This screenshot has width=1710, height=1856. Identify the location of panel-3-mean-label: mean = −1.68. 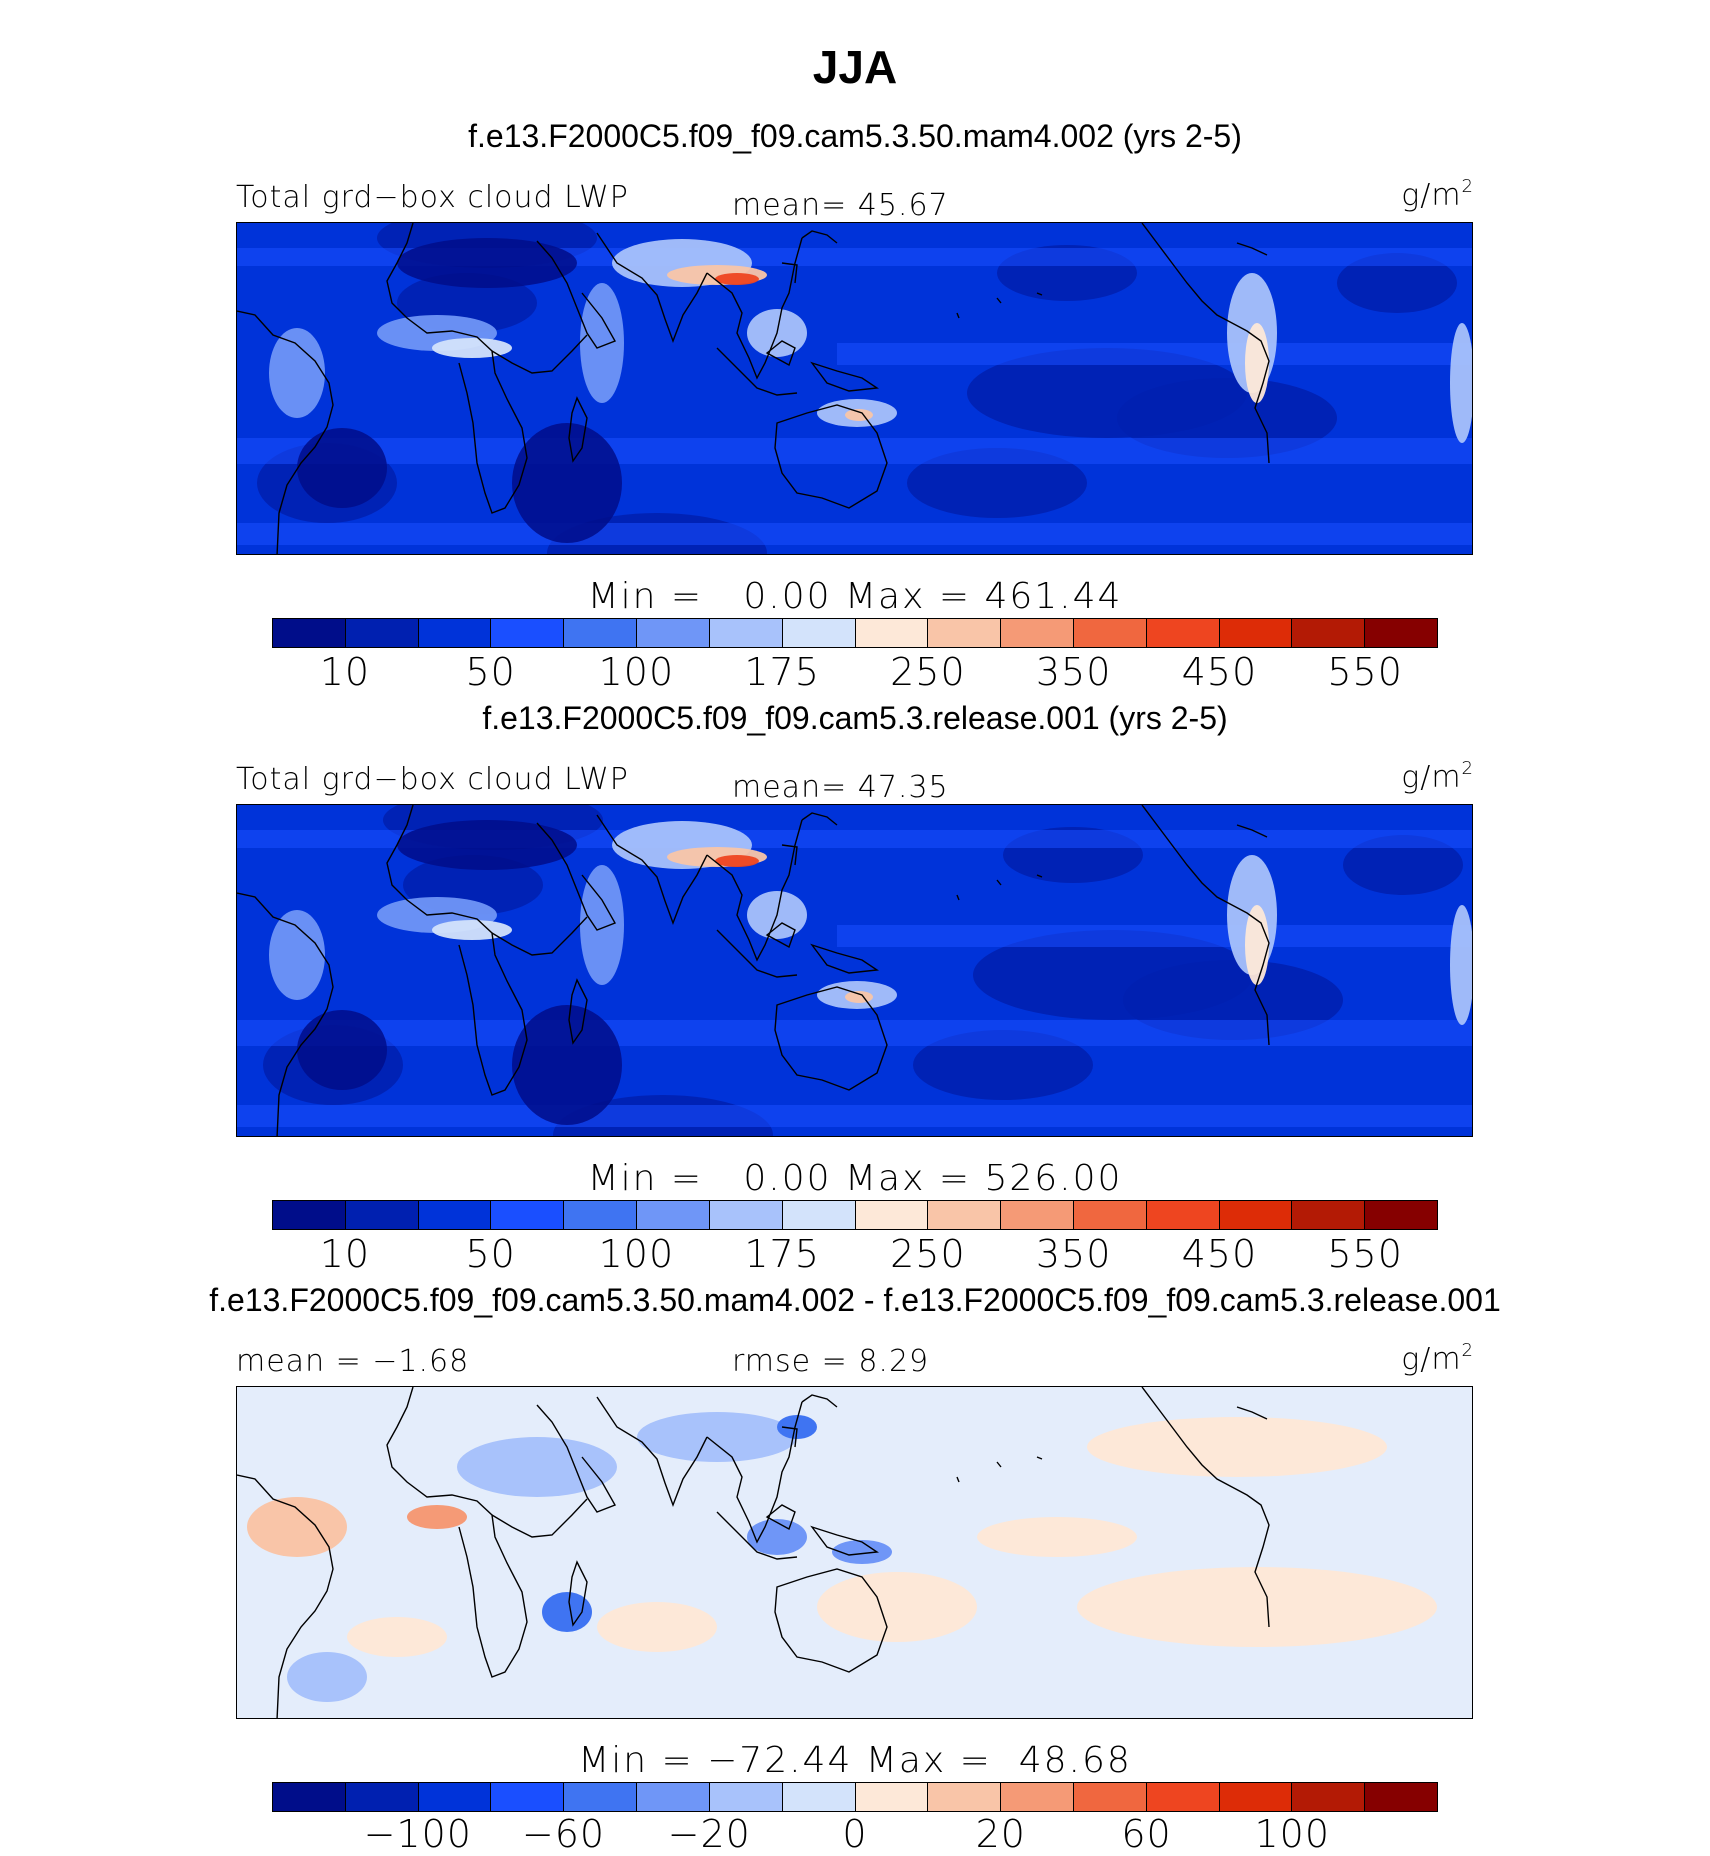
(353, 1361).